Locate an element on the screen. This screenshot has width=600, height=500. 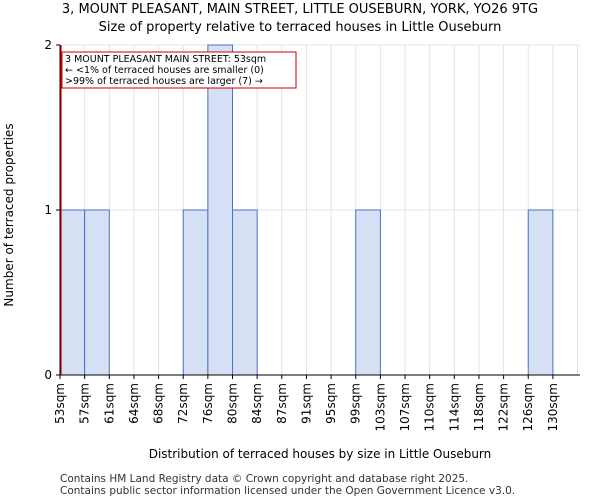
bar-126sqm is located at coordinates (540, 292).